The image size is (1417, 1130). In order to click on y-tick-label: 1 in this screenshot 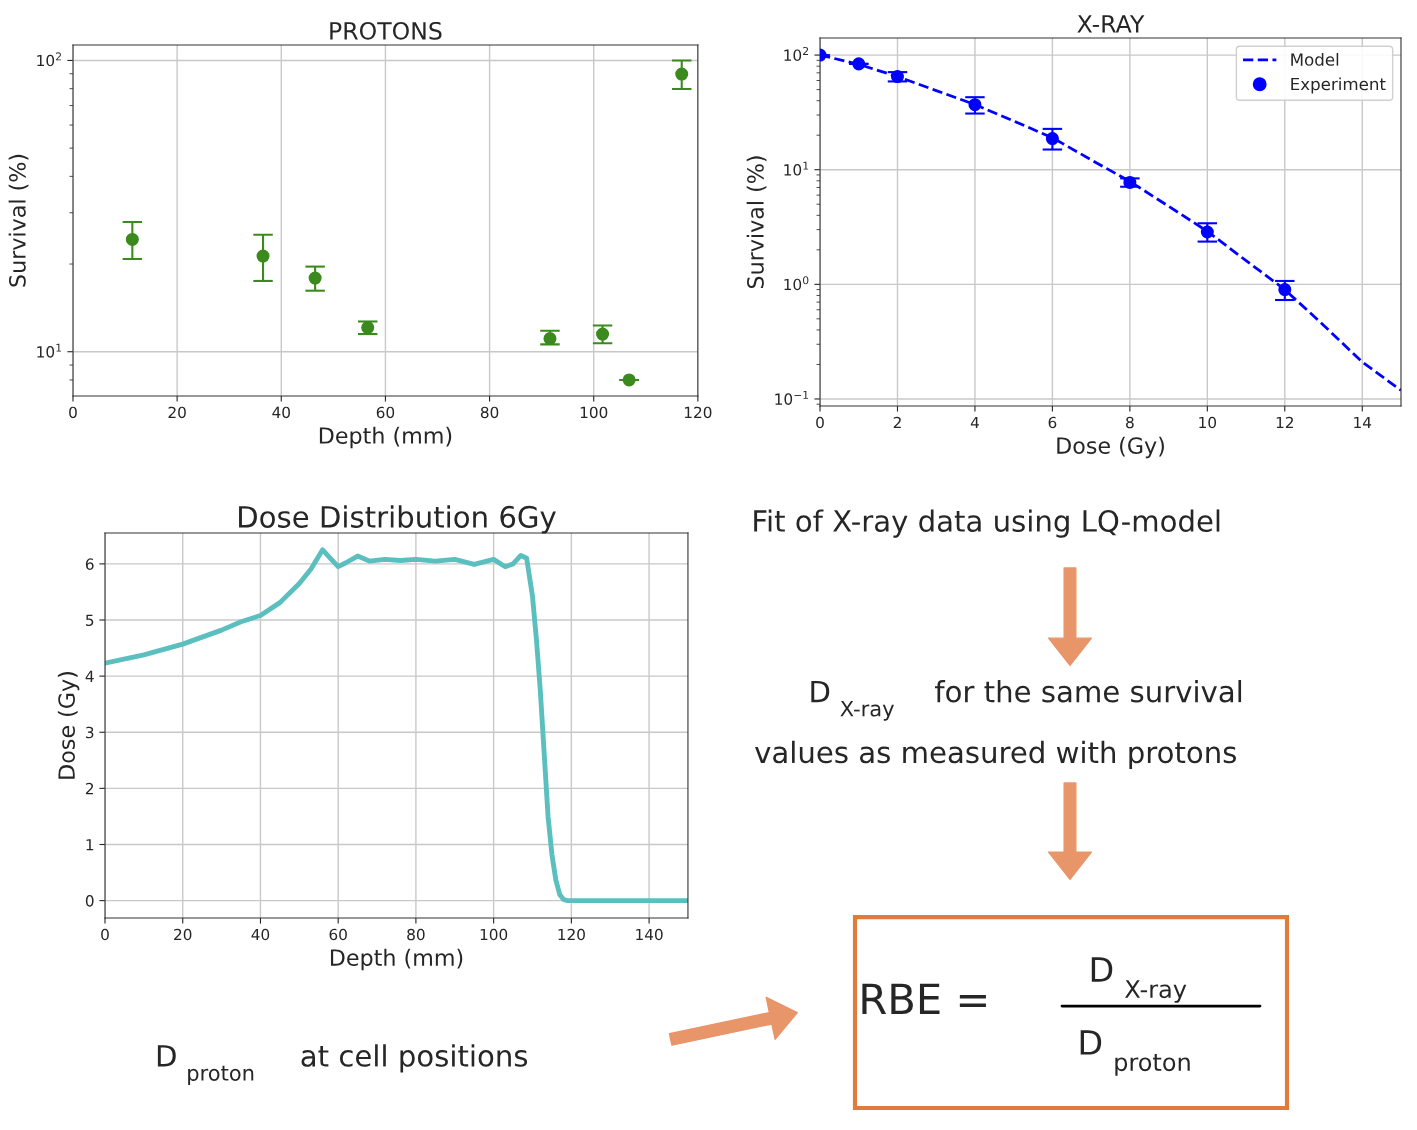, I will do `click(90, 845)`.